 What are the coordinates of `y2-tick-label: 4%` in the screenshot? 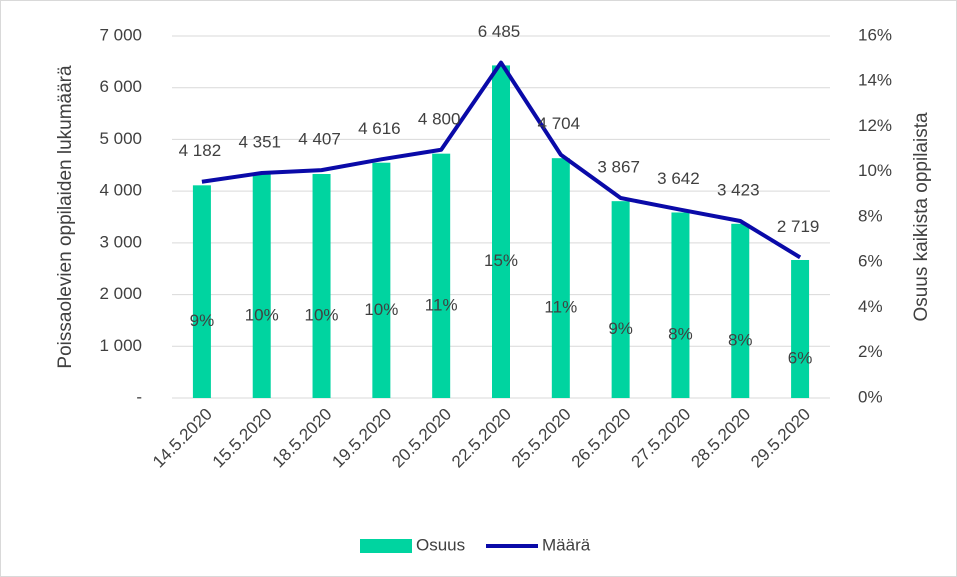 It's located at (870, 306).